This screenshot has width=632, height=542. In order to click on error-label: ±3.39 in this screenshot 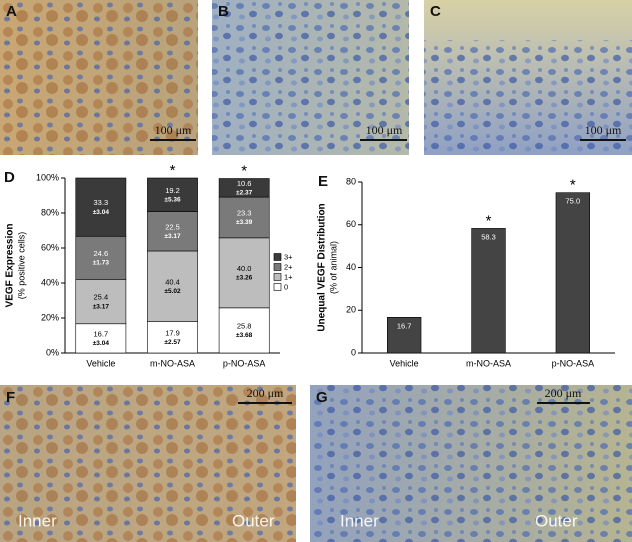, I will do `click(244, 222)`.